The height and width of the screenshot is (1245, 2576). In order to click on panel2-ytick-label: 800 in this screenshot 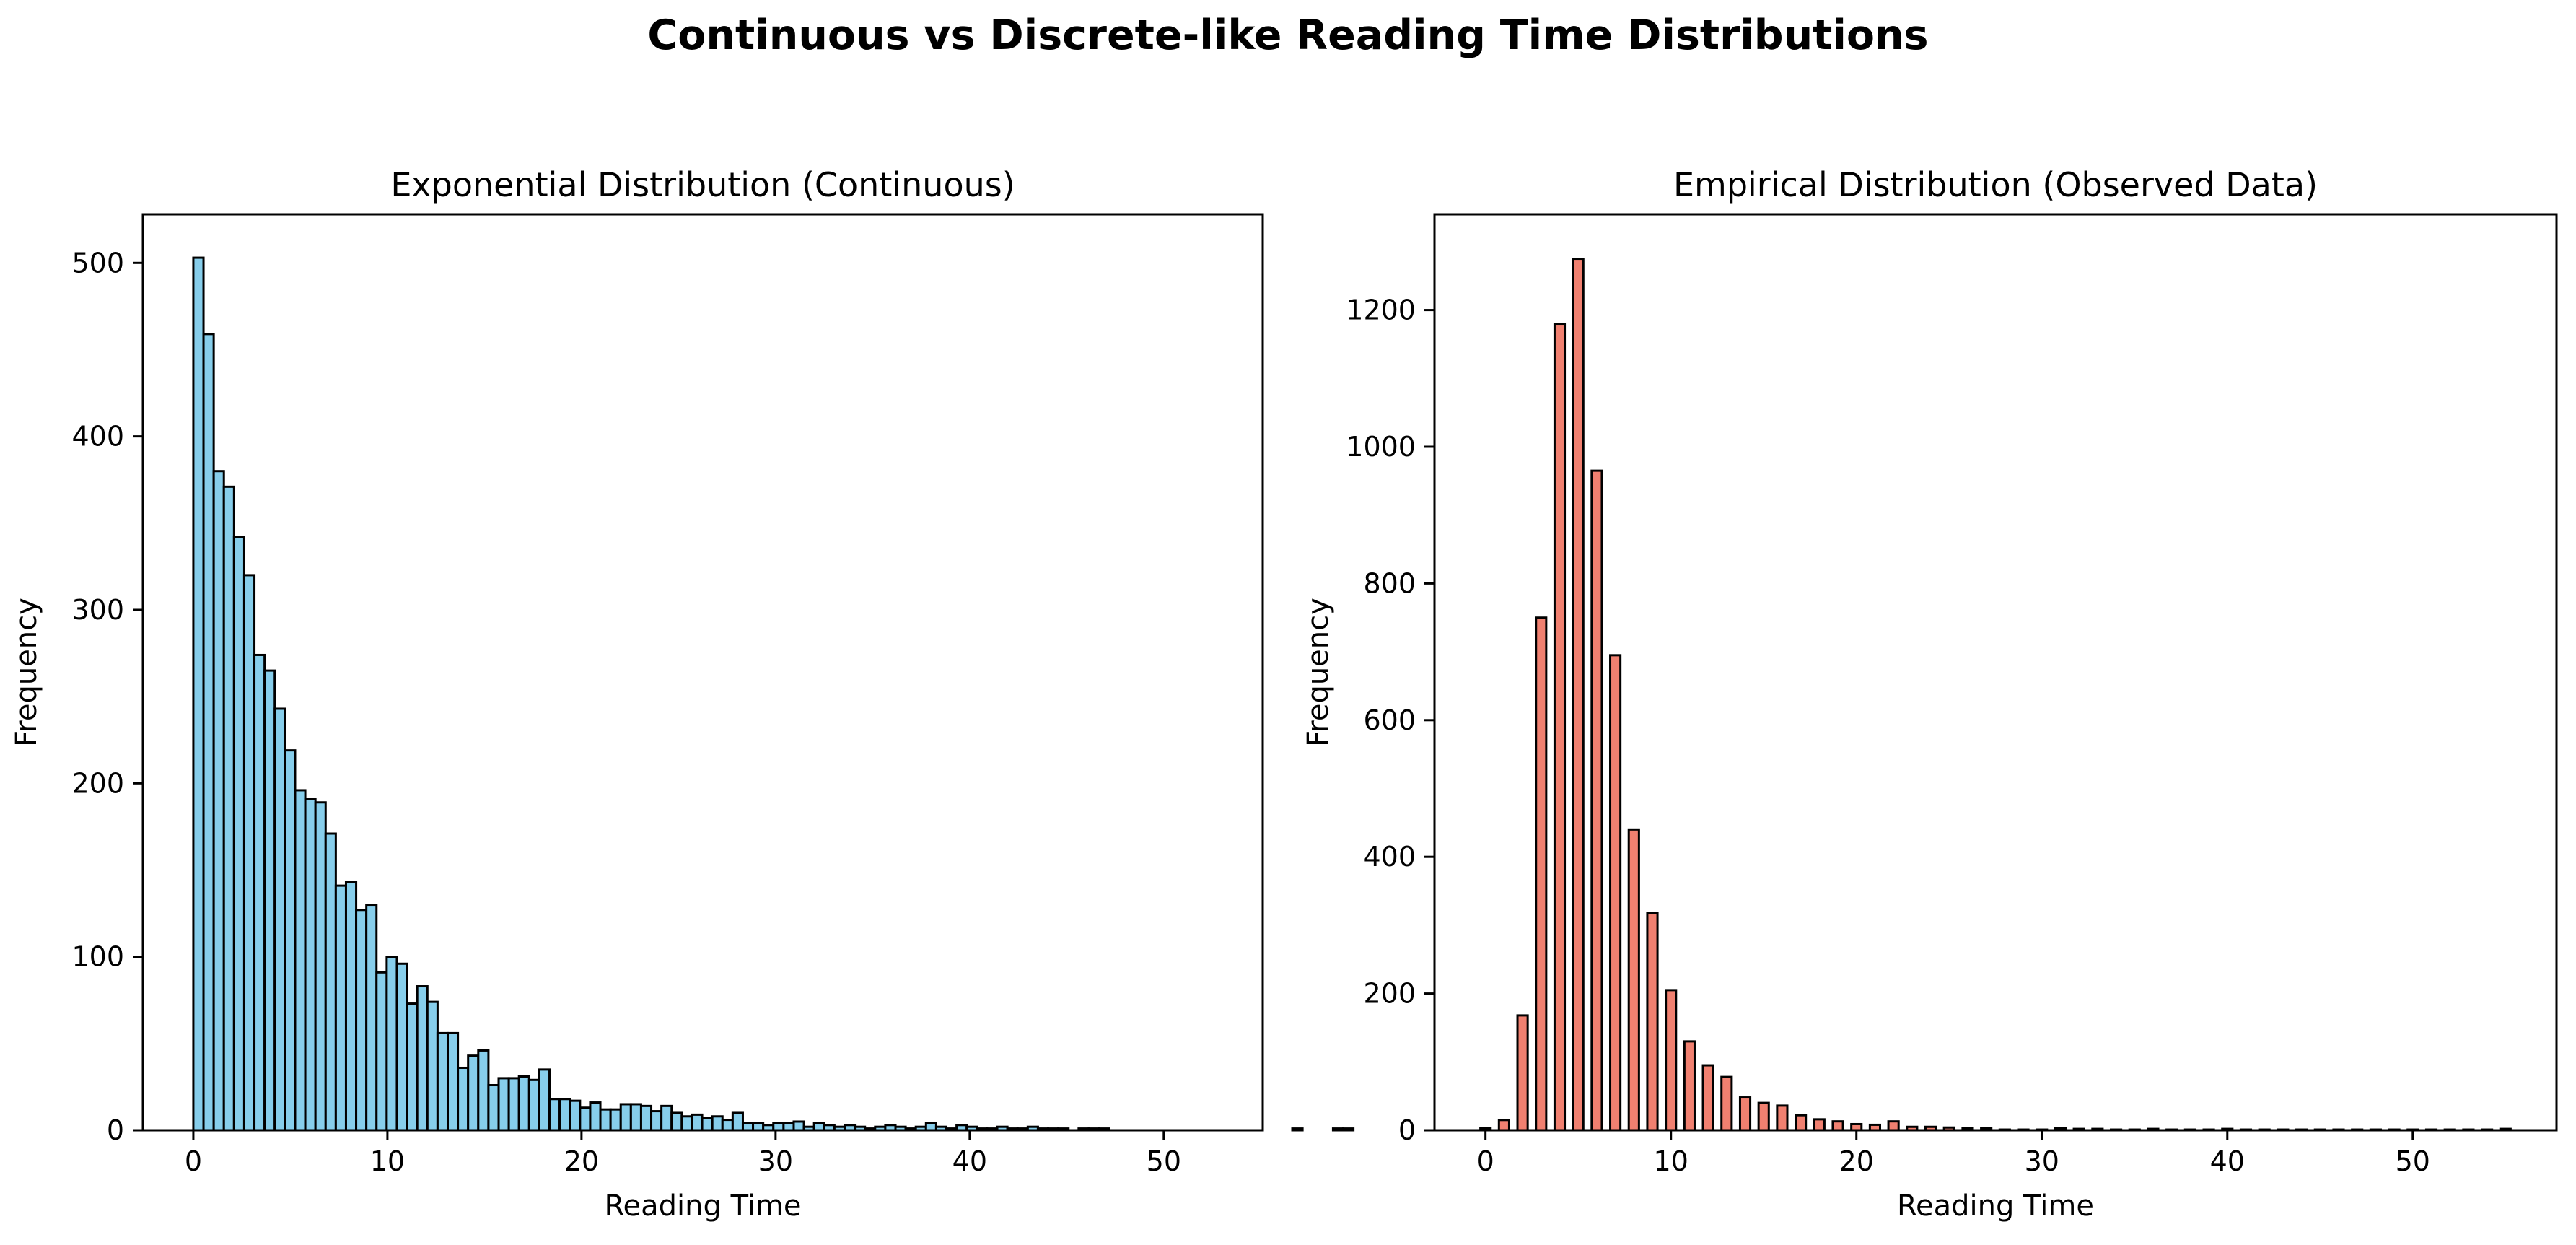, I will do `click(1389, 583)`.